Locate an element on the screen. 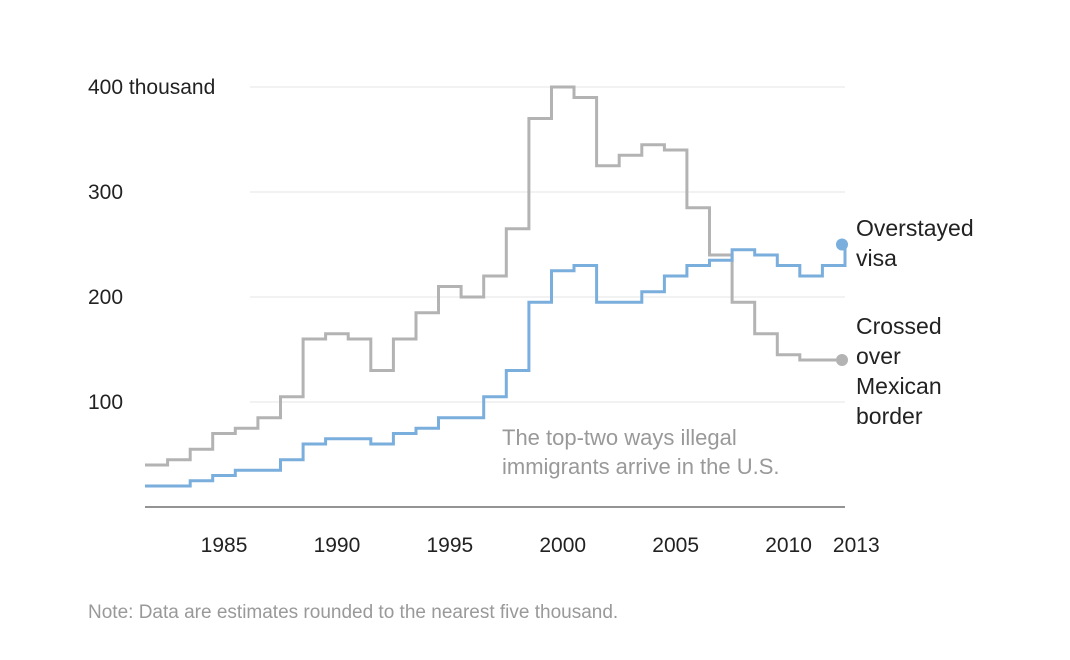  series-label-visa: Overstayed is located at coordinates (915, 228).